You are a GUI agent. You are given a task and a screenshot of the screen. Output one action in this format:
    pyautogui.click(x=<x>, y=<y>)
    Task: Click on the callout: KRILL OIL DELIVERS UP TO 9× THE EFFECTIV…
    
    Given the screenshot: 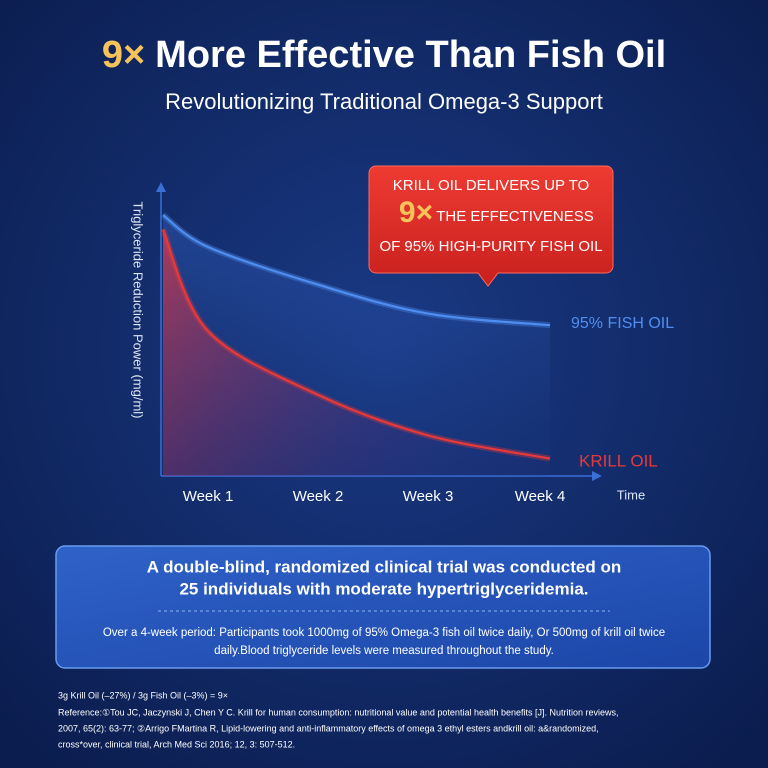 What is the action you would take?
    pyautogui.click(x=491, y=226)
    